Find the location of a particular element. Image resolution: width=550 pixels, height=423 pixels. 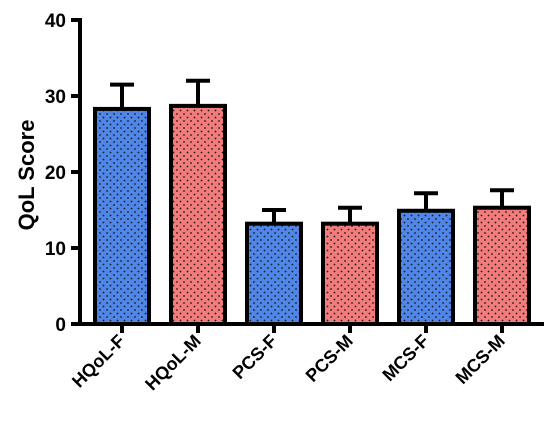

y-tick-label: 20 is located at coordinates (55, 173).